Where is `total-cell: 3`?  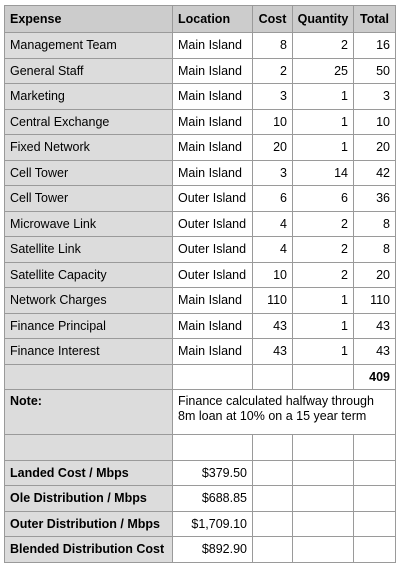
total-cell: 3 is located at coordinates (374, 96).